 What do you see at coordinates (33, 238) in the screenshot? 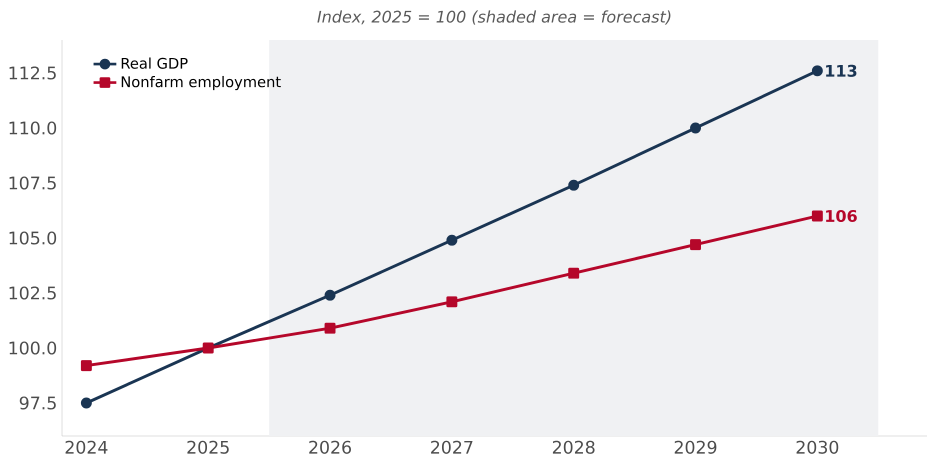
I see `y-tick-label: 105.0` at bounding box center [33, 238].